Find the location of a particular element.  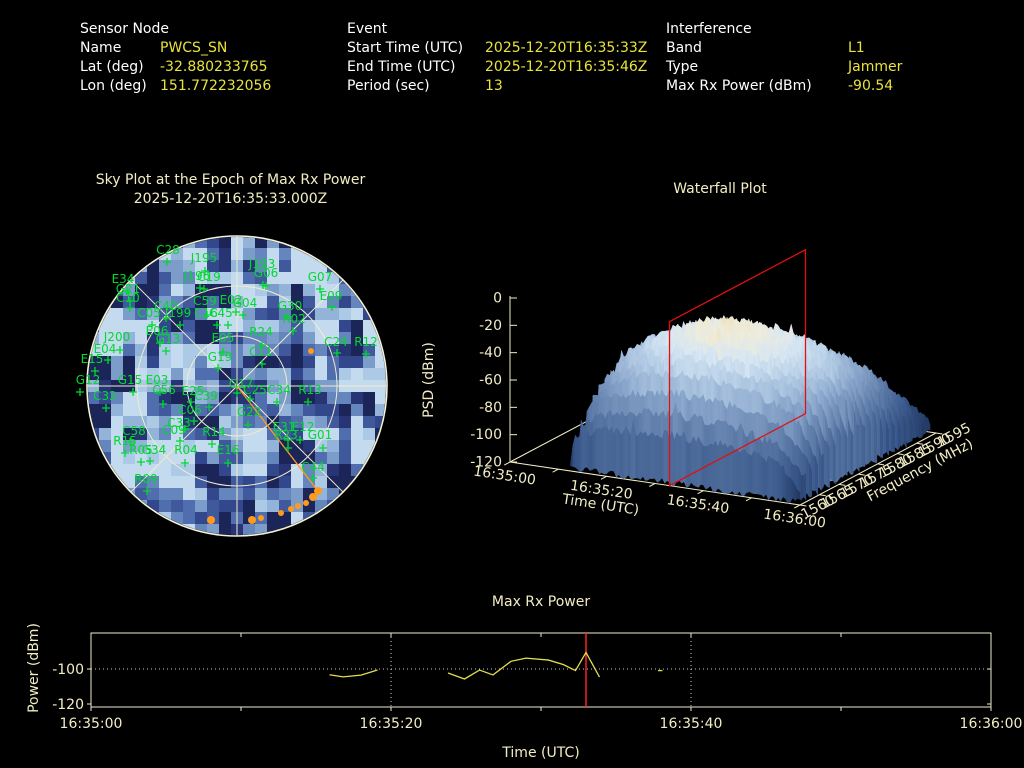

sensor-node-title: Sensor Node is located at coordinates (124, 29).